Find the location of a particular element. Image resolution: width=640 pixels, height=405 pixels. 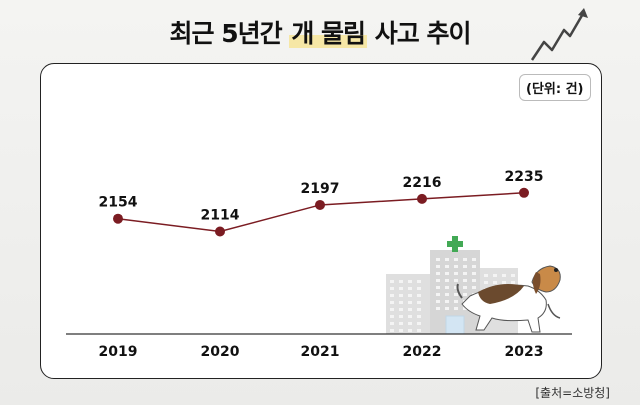

x-tick-label-2020: 2020 is located at coordinates (220, 352).